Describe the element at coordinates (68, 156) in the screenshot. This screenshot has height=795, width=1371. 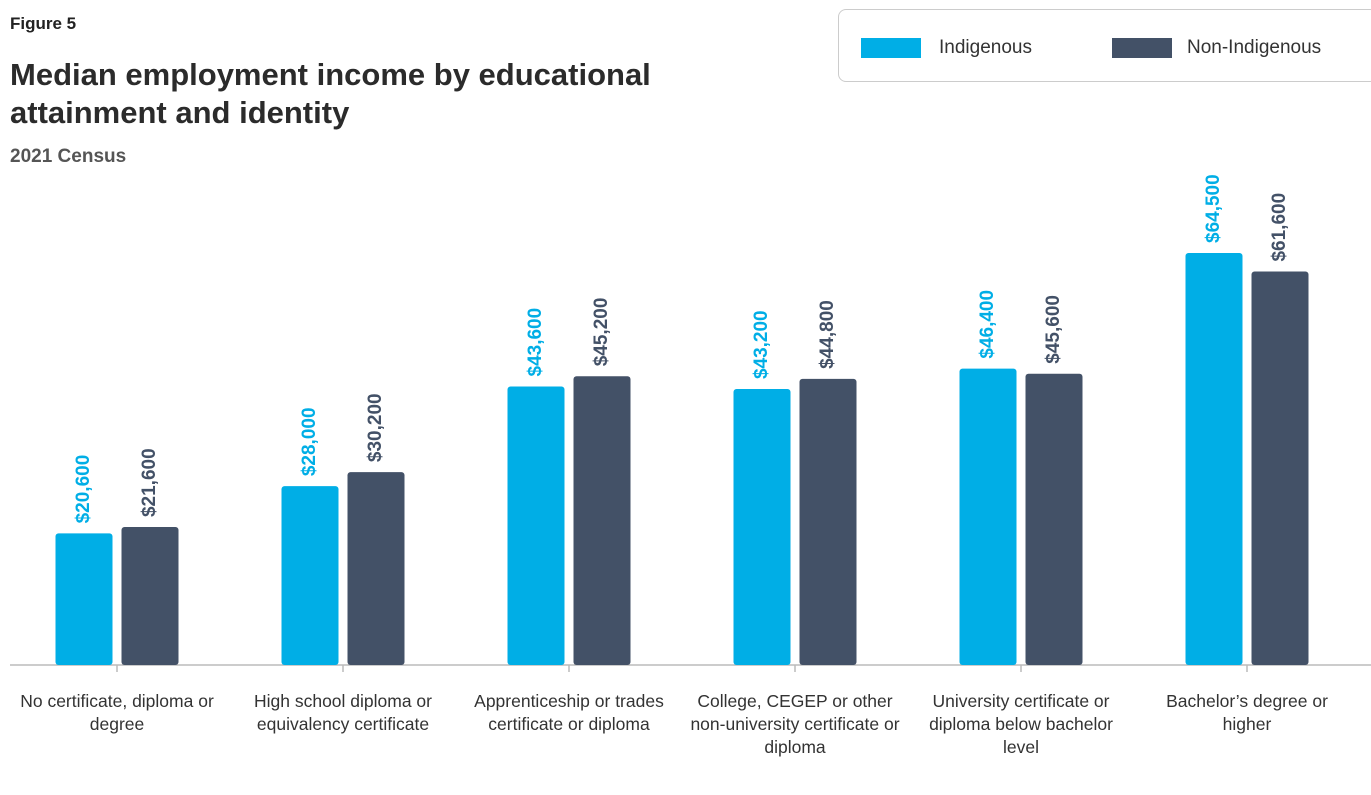
I see `chart-subtitle: 2021 Census` at that location.